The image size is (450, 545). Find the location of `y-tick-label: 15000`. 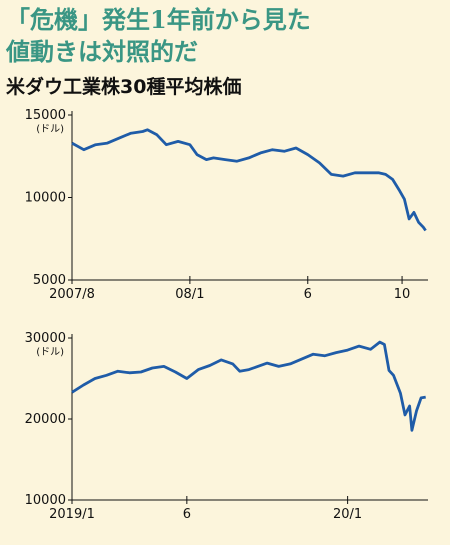

y-tick-label: 15000 is located at coordinates (45, 115).